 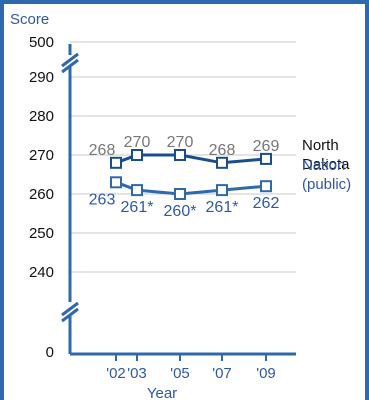 What do you see at coordinates (180, 211) in the screenshot?
I see `data-label: 260*` at bounding box center [180, 211].